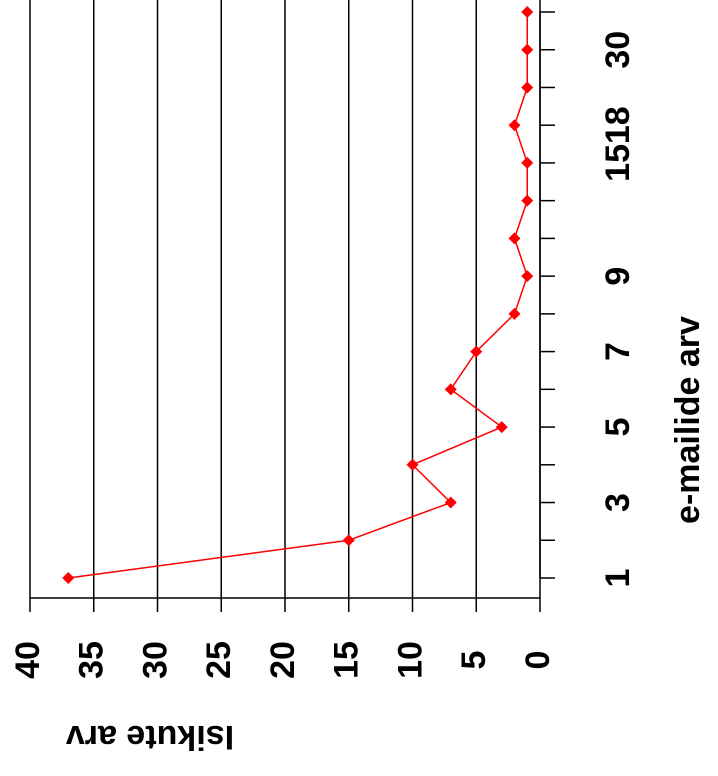 Image resolution: width=718 pixels, height=776 pixels. Describe the element at coordinates (474, 660) in the screenshot. I see `y-tick-label: 5` at that location.